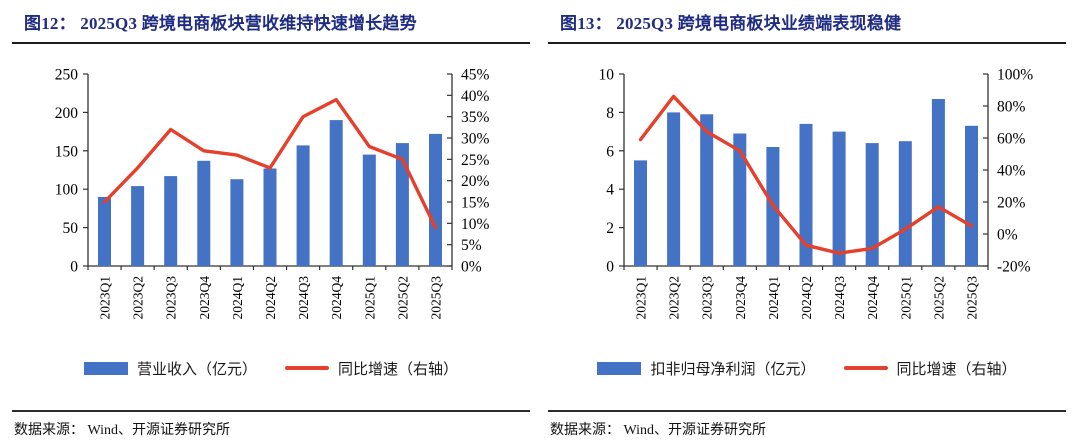 This screenshot has width=1080, height=447. What do you see at coordinates (610, 113) in the screenshot?
I see `left-axis-tick-label: 8` at bounding box center [610, 113].